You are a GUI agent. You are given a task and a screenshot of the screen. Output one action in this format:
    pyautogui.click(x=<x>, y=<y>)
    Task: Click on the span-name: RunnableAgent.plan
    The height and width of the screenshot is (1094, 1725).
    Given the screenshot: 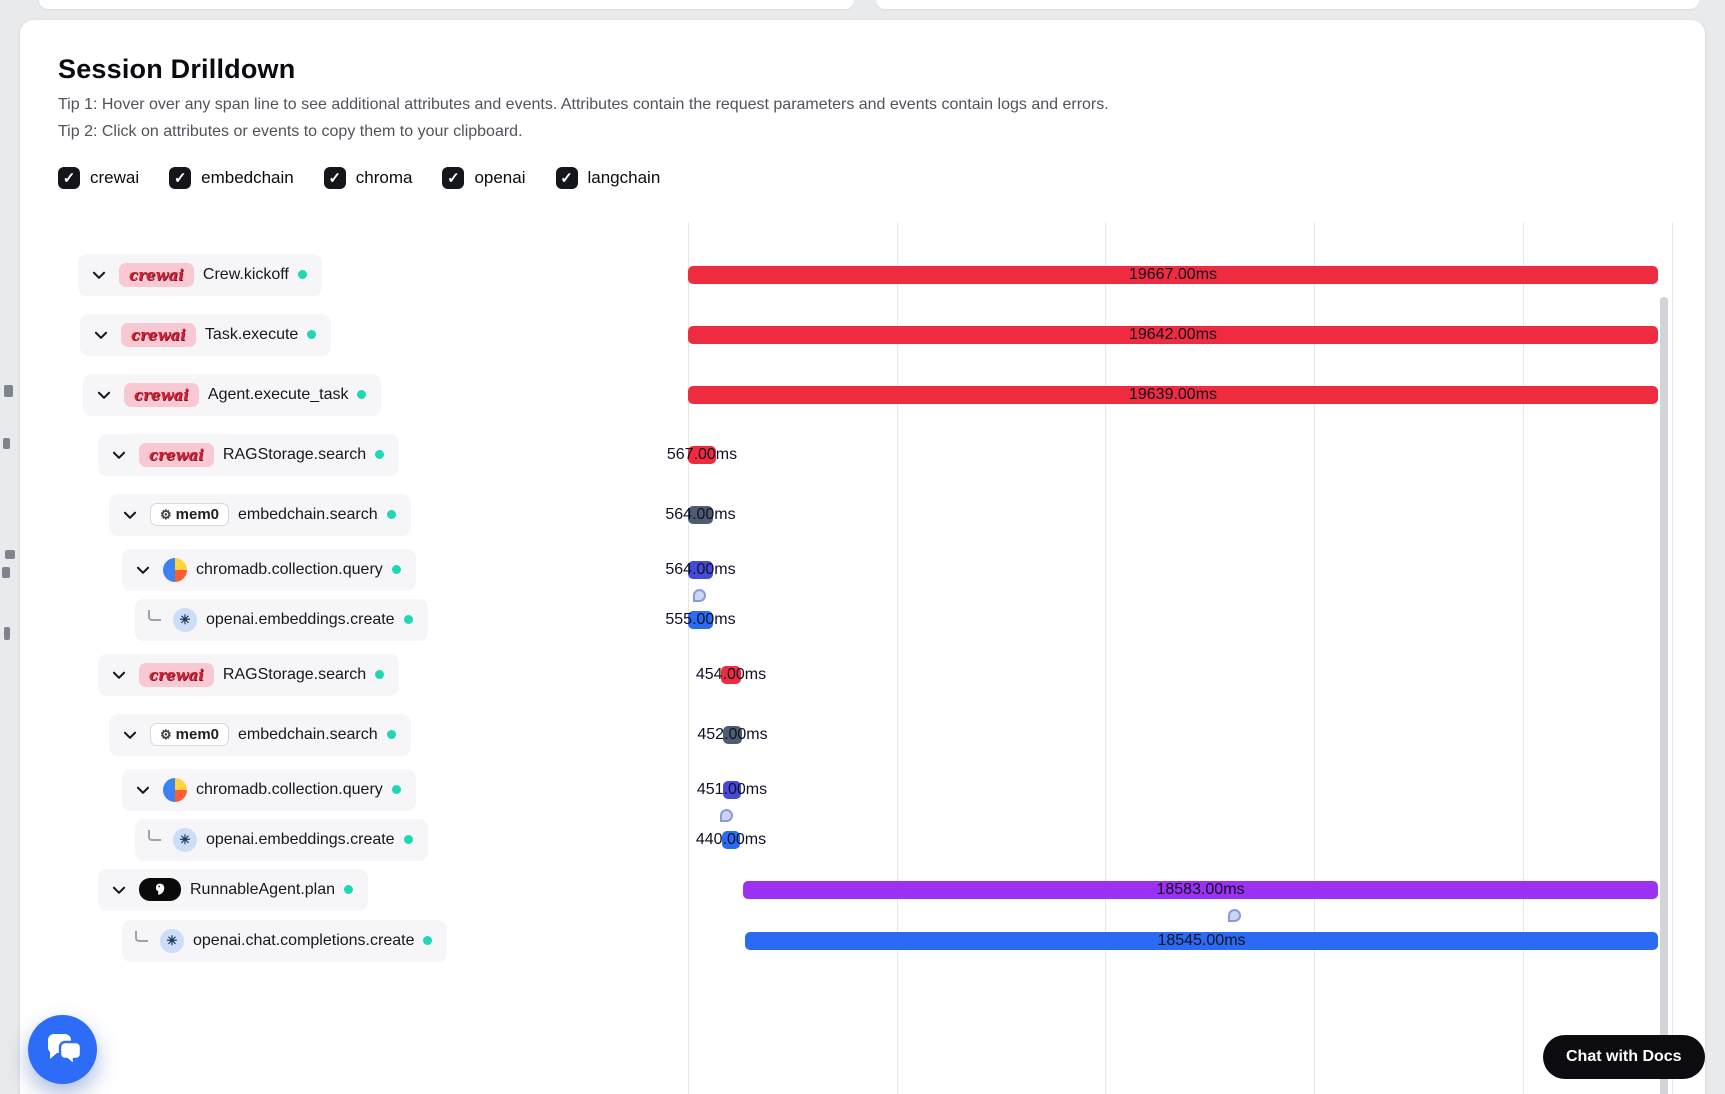 What is the action you would take?
    pyautogui.click(x=263, y=889)
    